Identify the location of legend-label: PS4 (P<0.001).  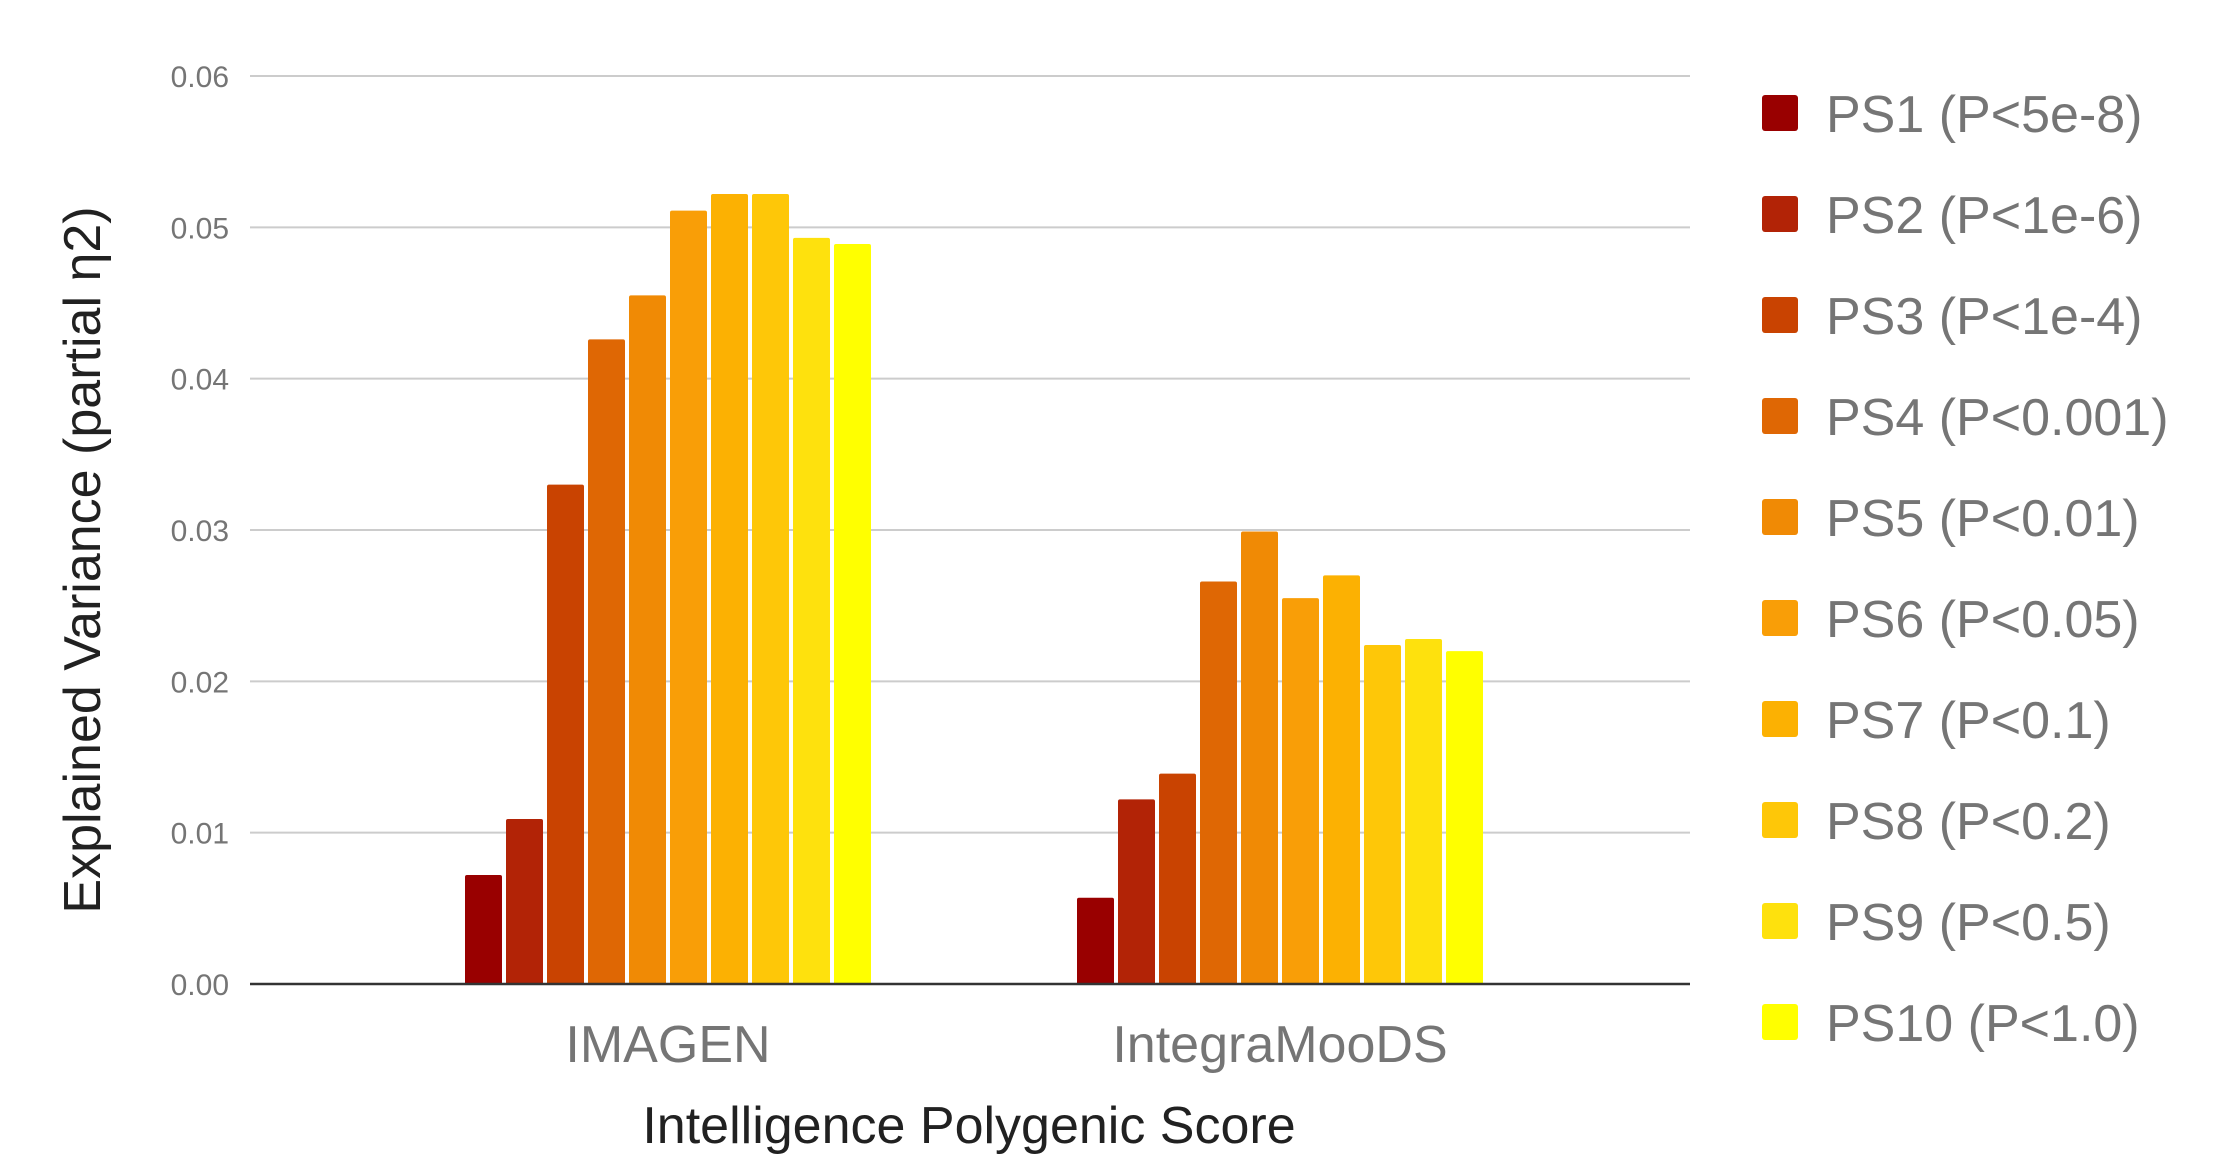
(1997, 418).